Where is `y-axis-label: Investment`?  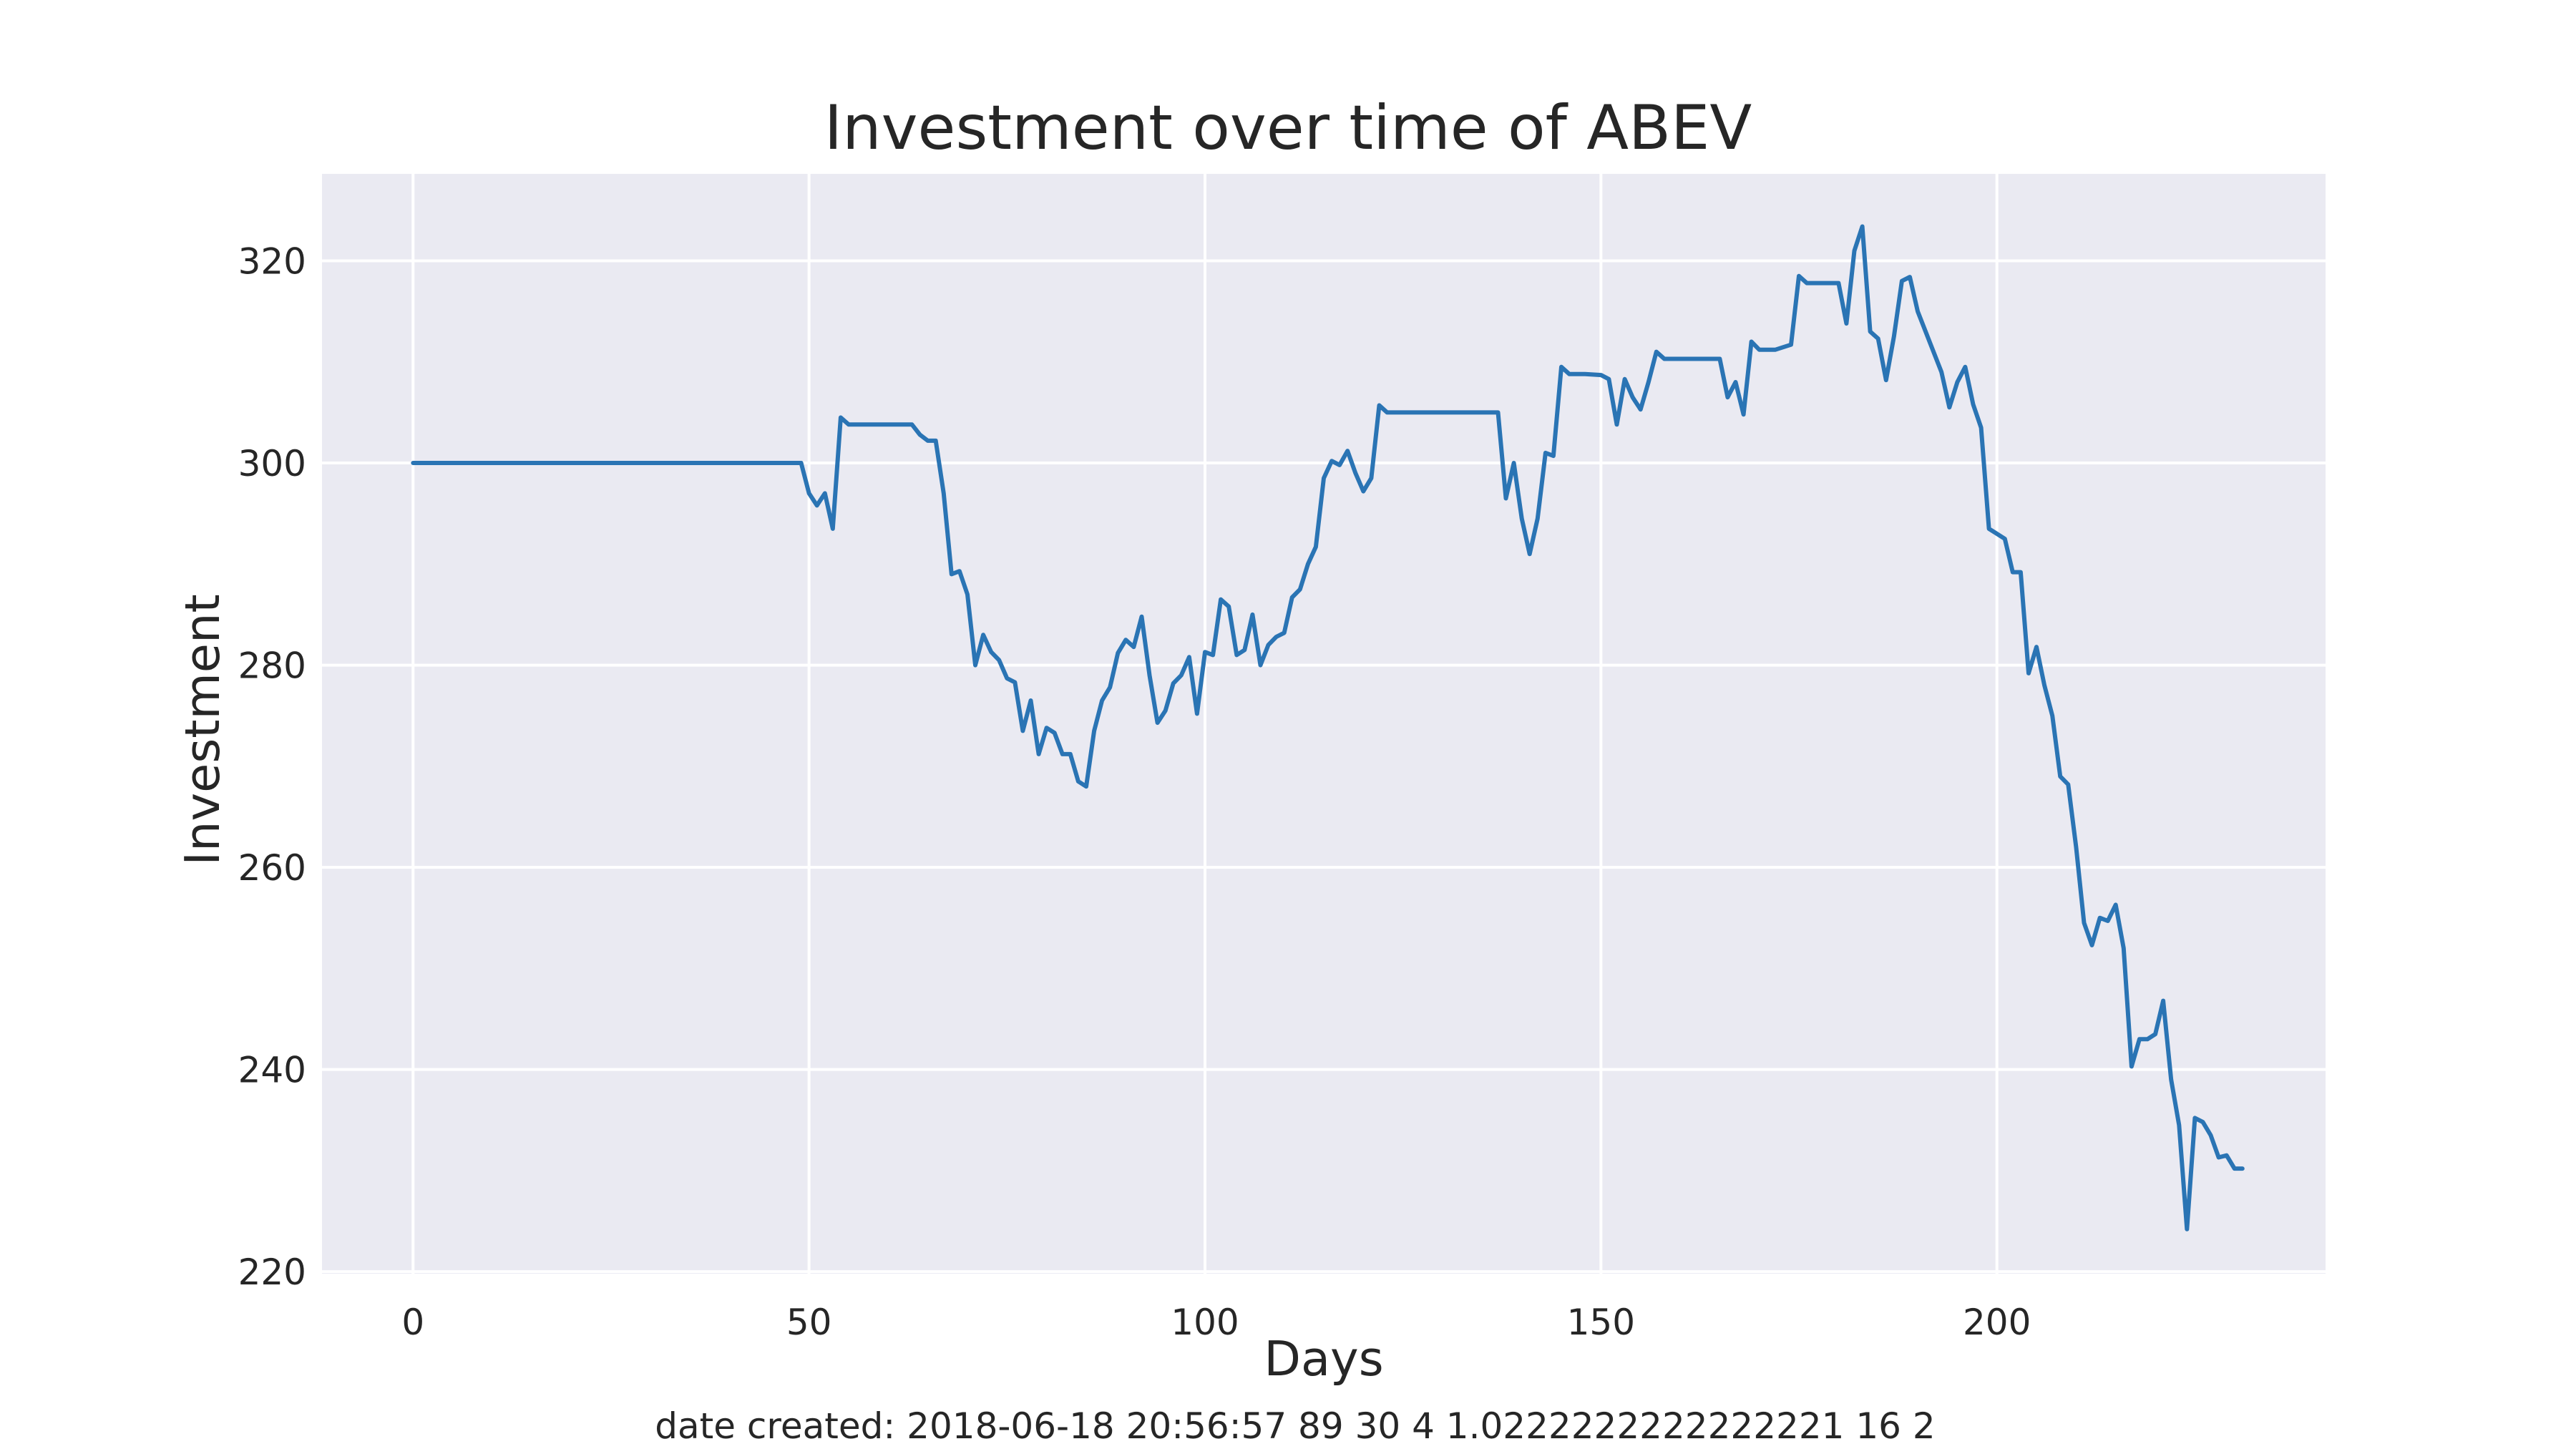
y-axis-label: Investment is located at coordinates (202, 730).